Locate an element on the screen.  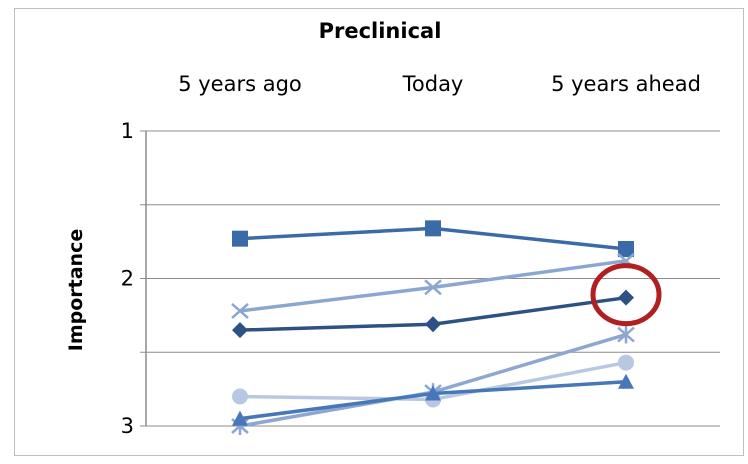
series-x is located at coordinates (433, 285).